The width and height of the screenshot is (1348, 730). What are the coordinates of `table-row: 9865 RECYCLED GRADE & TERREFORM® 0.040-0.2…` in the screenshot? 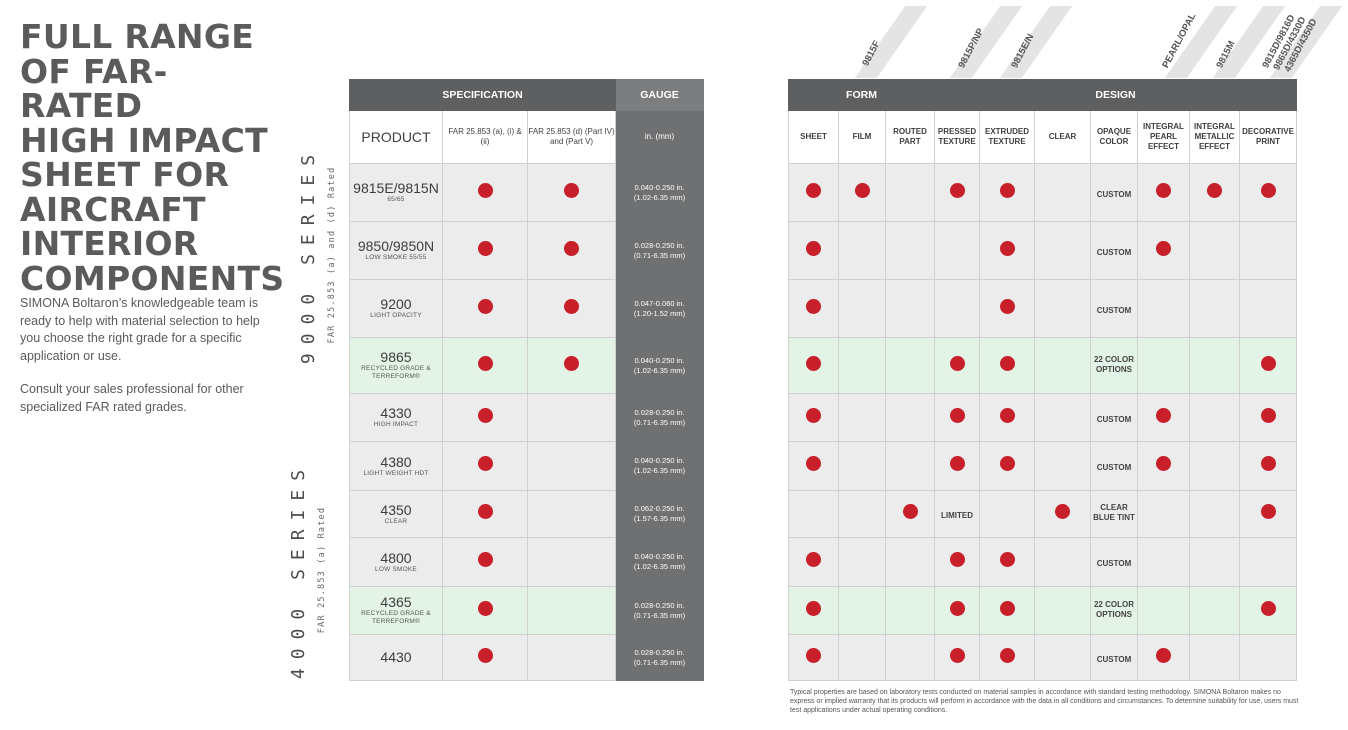 It's located at (527, 365).